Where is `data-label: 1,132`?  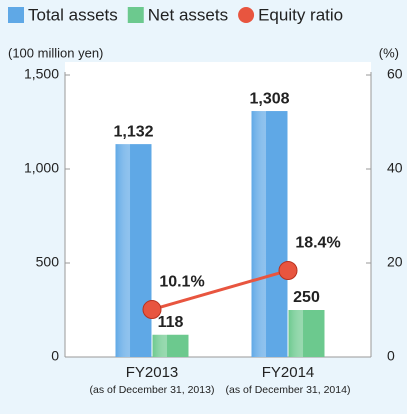
data-label: 1,132 is located at coordinates (133, 131).